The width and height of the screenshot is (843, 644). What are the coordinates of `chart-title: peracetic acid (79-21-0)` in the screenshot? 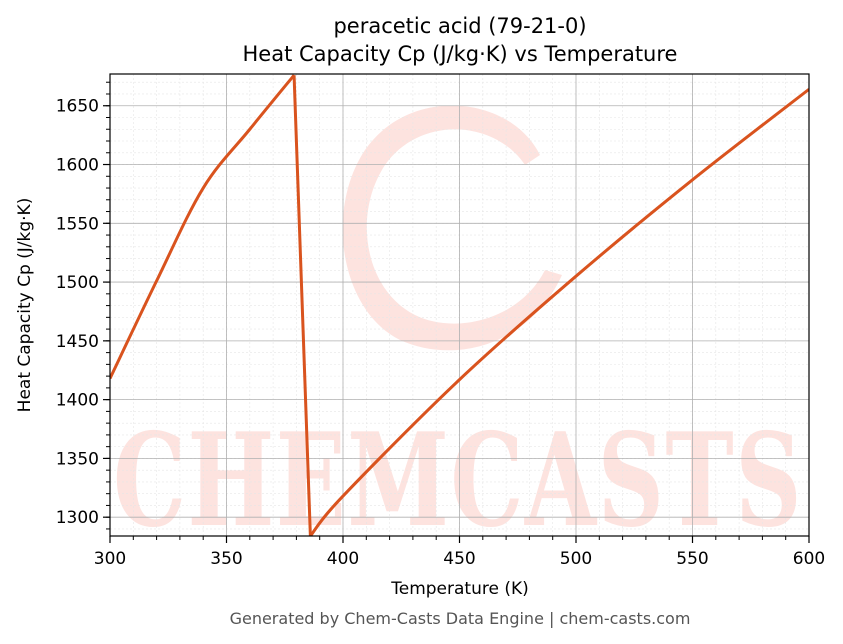 It's located at (459, 26).